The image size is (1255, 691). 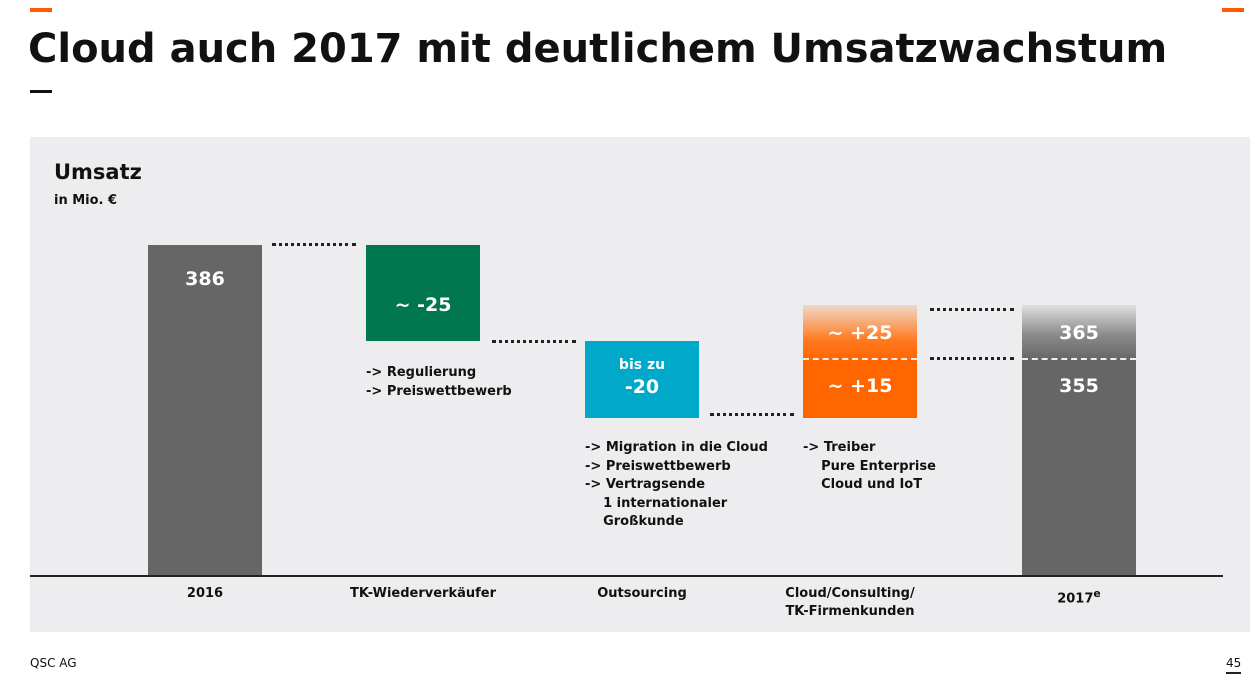 What do you see at coordinates (1233, 10) in the screenshot?
I see `accent-mark-right` at bounding box center [1233, 10].